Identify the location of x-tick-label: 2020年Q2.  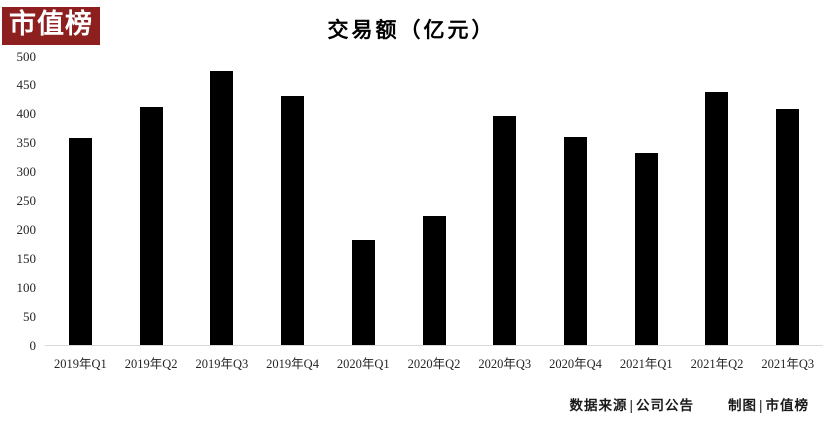
(434, 364).